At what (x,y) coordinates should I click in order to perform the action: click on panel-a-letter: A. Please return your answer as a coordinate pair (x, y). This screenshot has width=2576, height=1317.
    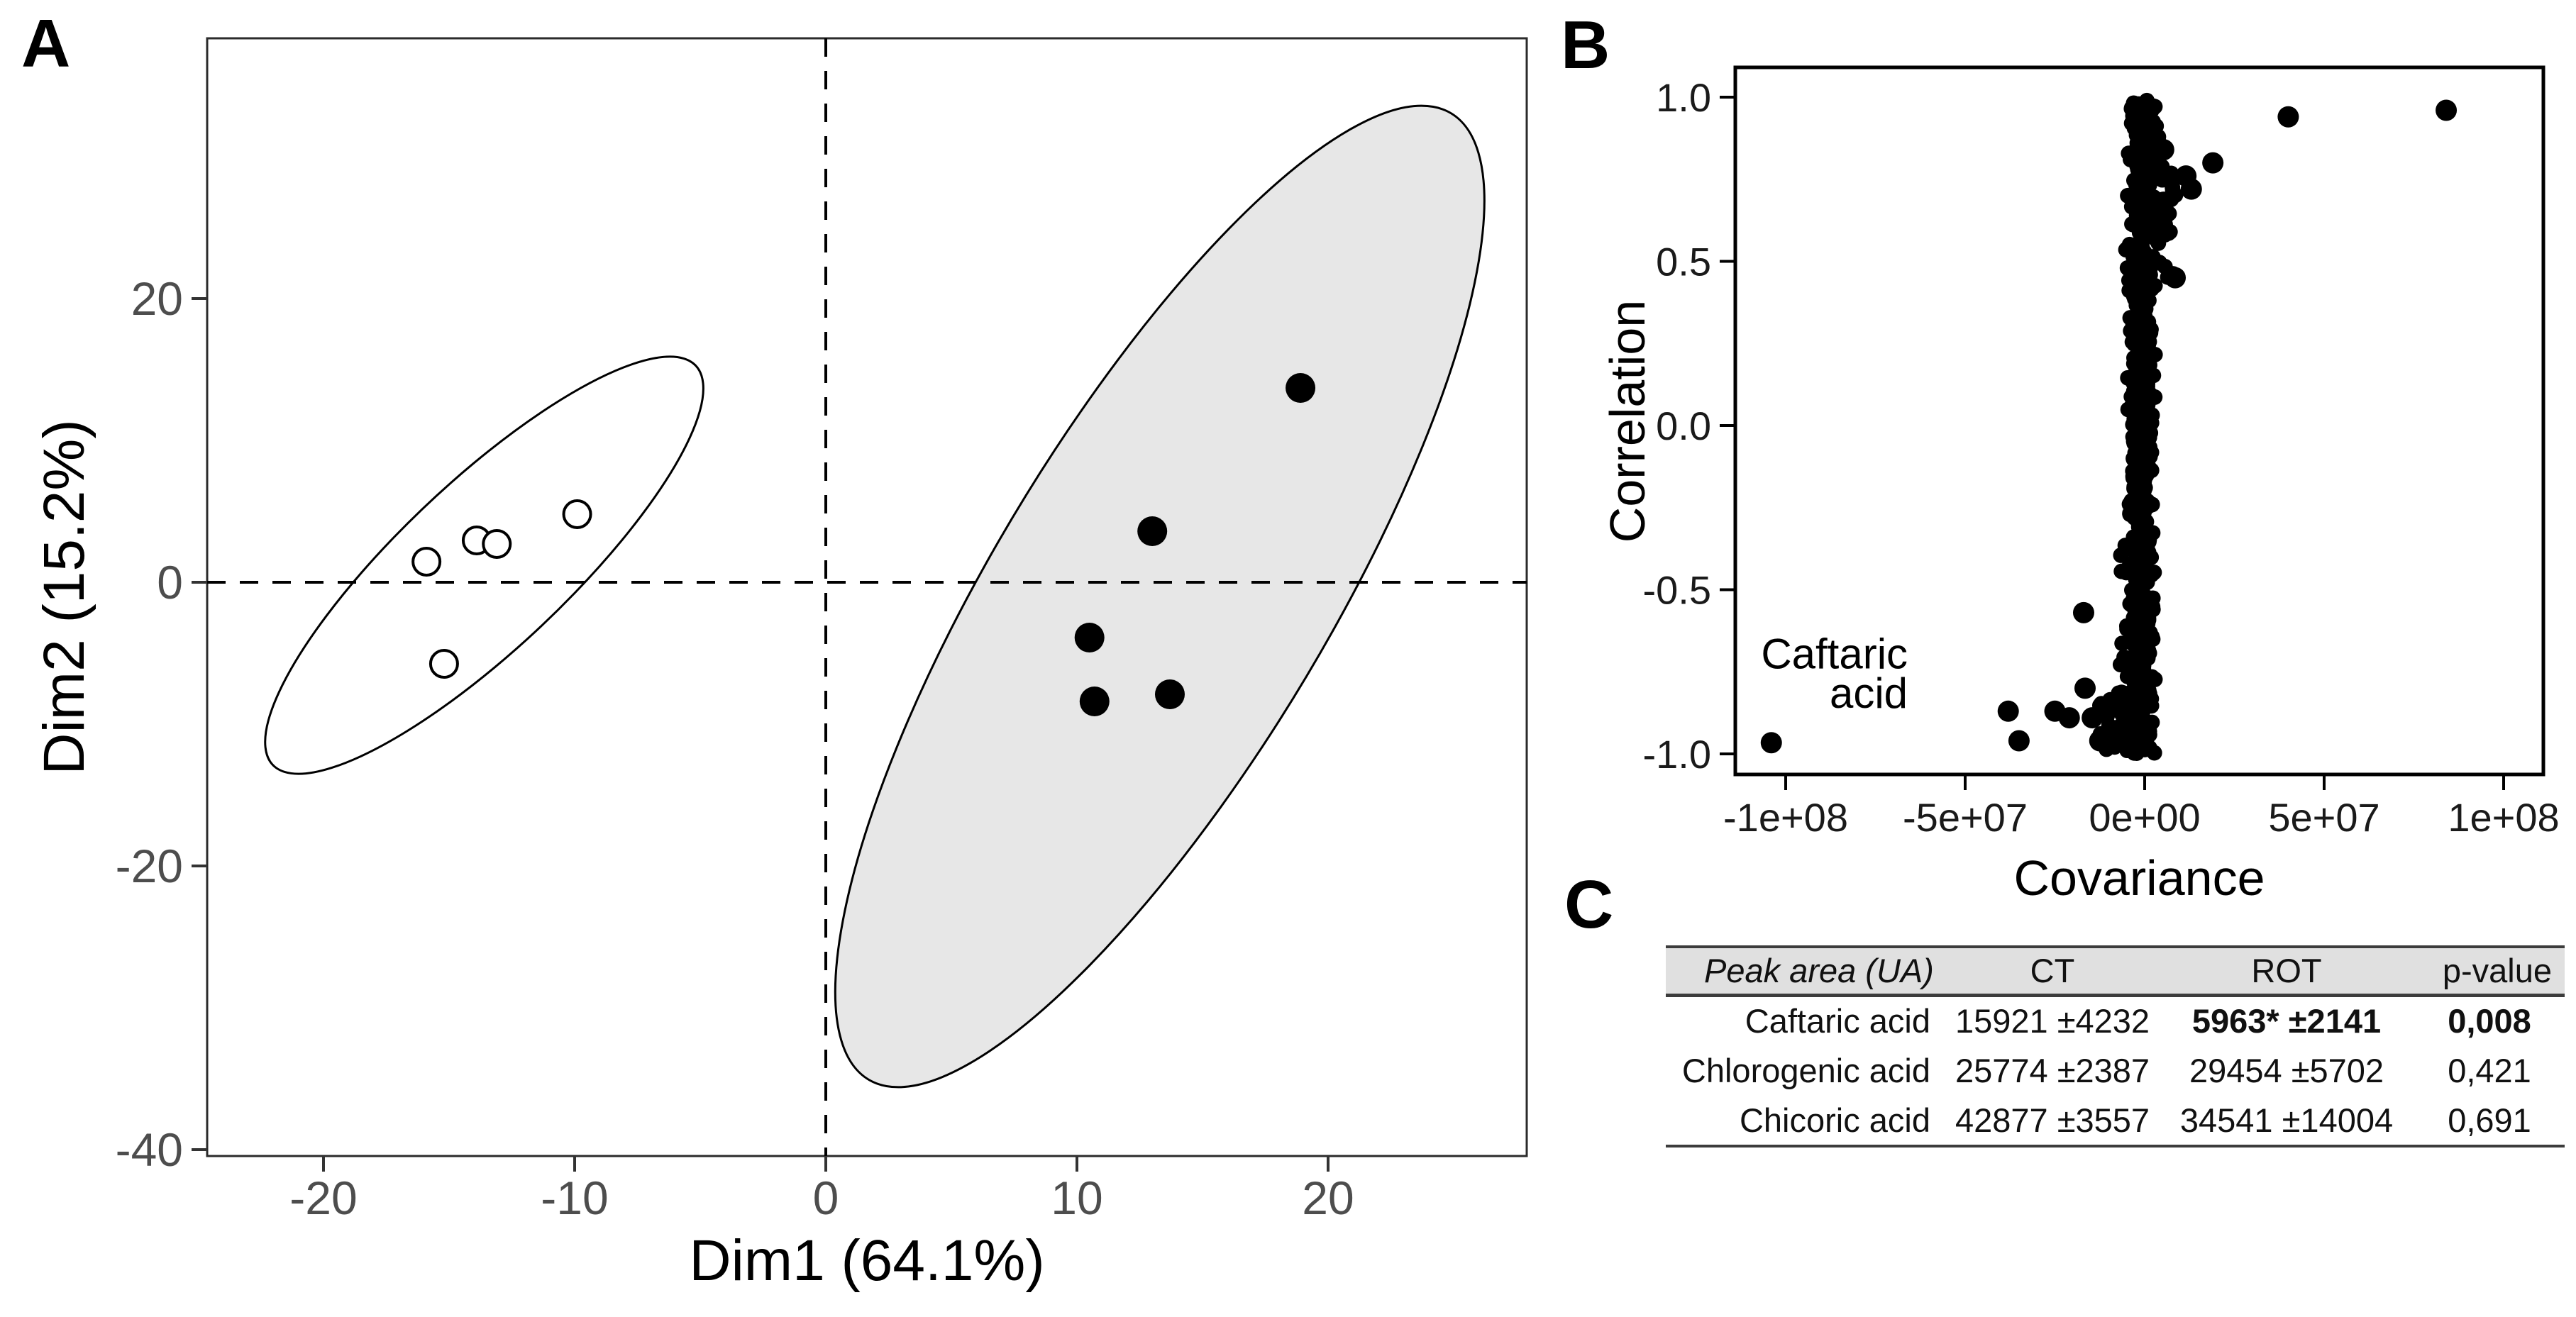
    Looking at the image, I should click on (46, 44).